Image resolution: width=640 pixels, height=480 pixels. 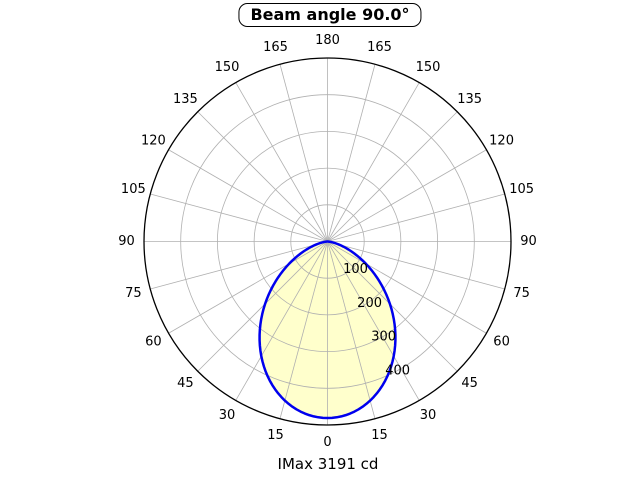 I want to click on chart-title-box: Beam angle 90.0°, so click(x=330, y=15).